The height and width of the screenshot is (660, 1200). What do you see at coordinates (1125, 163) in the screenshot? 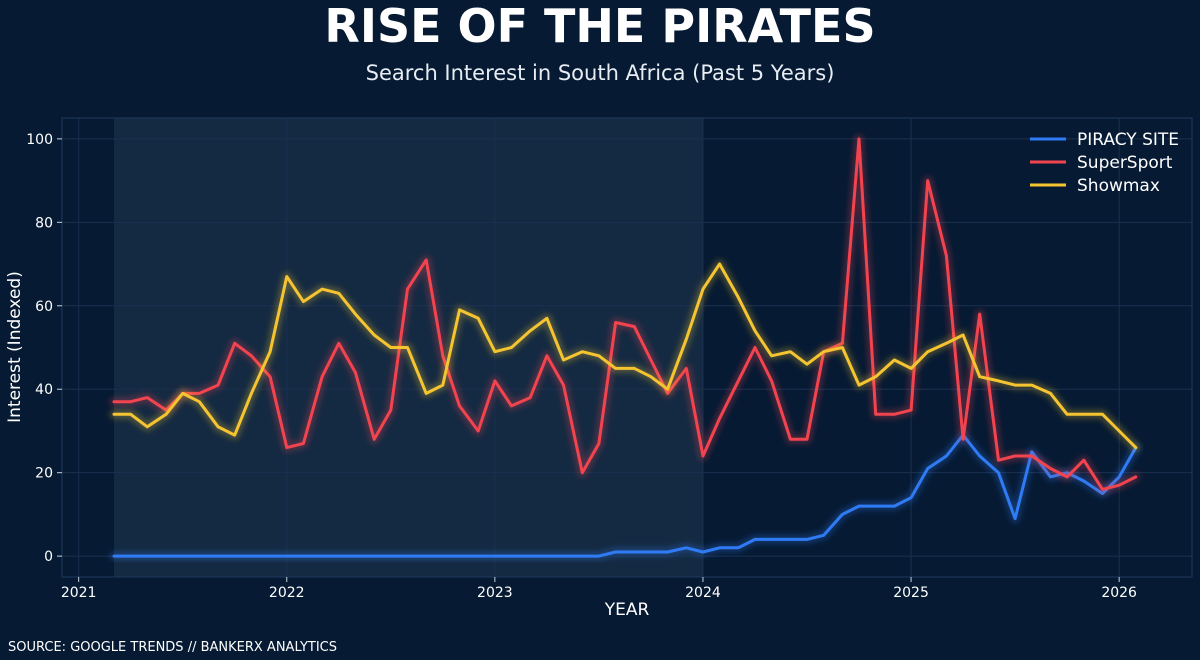
I see `legend-label-supersport: SuperSport` at bounding box center [1125, 163].